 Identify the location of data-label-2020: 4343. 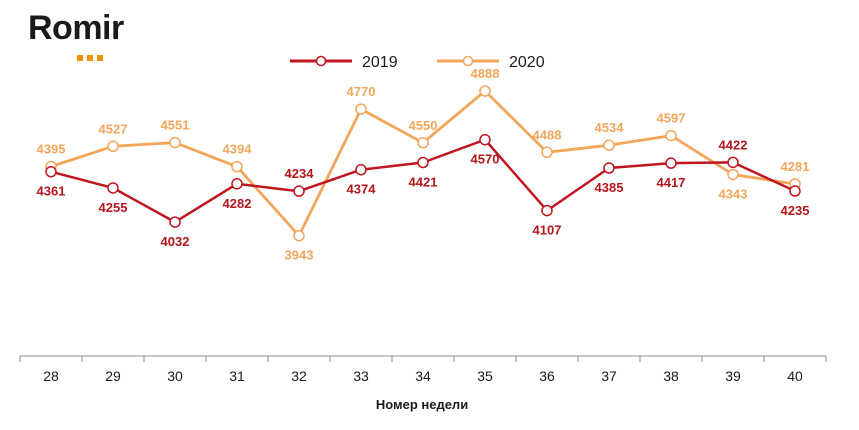
(733, 193).